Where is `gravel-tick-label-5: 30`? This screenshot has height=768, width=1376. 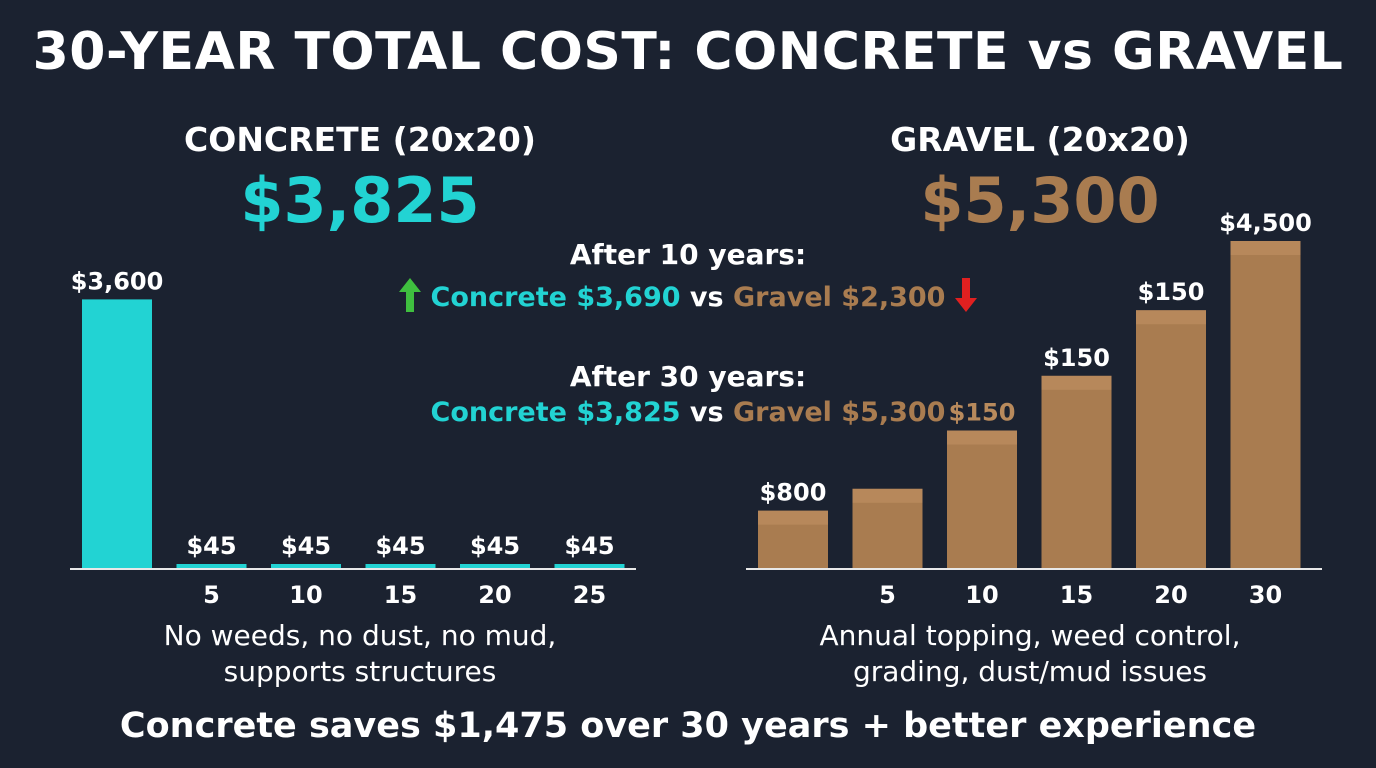
gravel-tick-label-5: 30 is located at coordinates (1265, 595).